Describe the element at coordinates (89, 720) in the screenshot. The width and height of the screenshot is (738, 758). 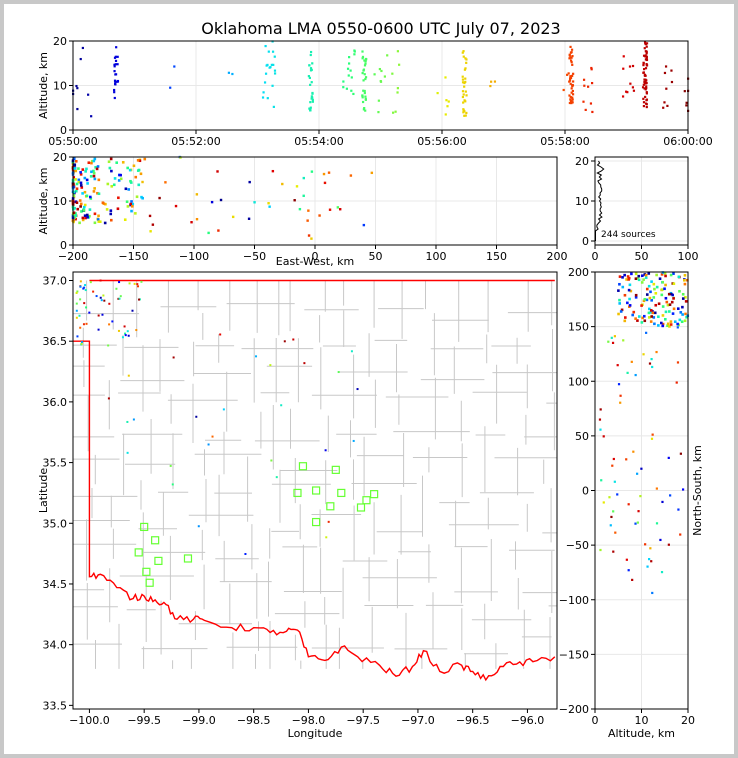
I see `x-tick-label: −100.0` at that location.